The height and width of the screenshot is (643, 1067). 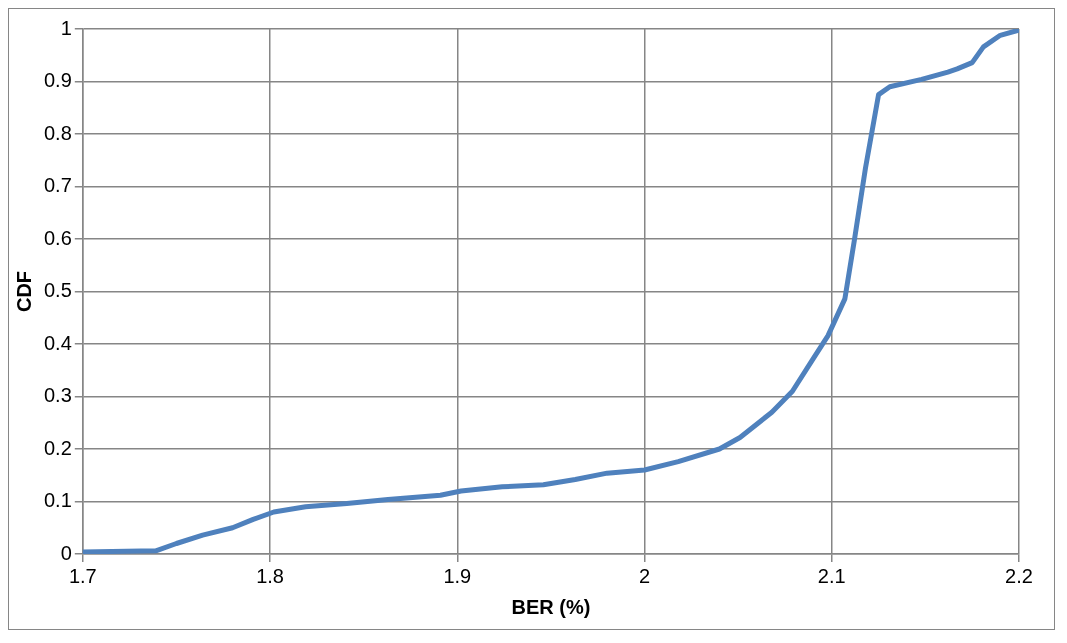 I want to click on y-tick-label: 0.4, so click(x=57, y=342).